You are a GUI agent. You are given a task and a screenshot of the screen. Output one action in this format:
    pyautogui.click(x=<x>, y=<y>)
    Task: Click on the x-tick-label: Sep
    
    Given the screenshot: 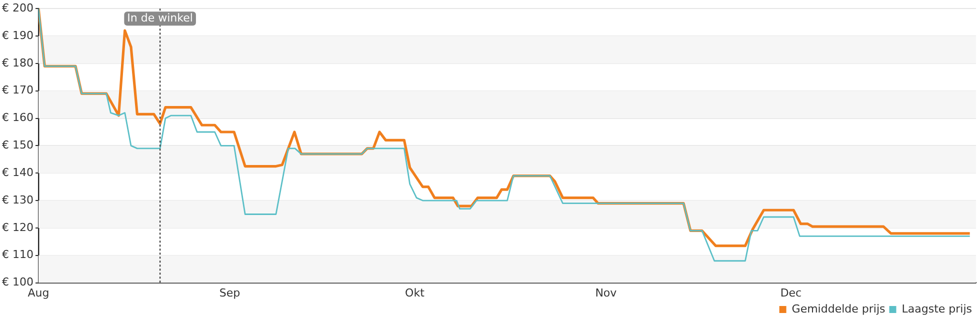 What is the action you would take?
    pyautogui.click(x=229, y=293)
    